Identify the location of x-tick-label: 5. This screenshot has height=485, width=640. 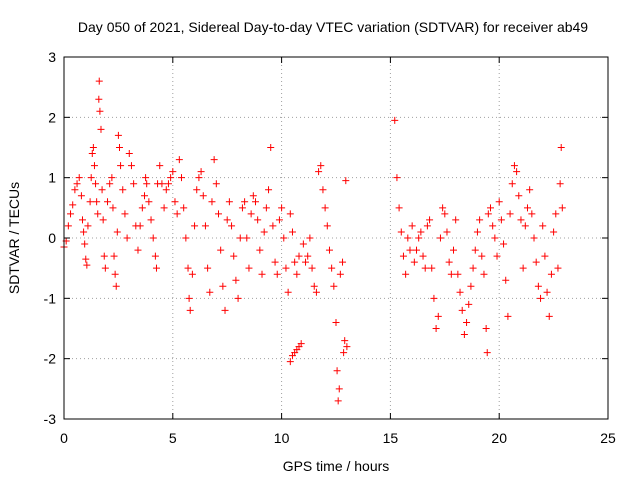
(173, 438).